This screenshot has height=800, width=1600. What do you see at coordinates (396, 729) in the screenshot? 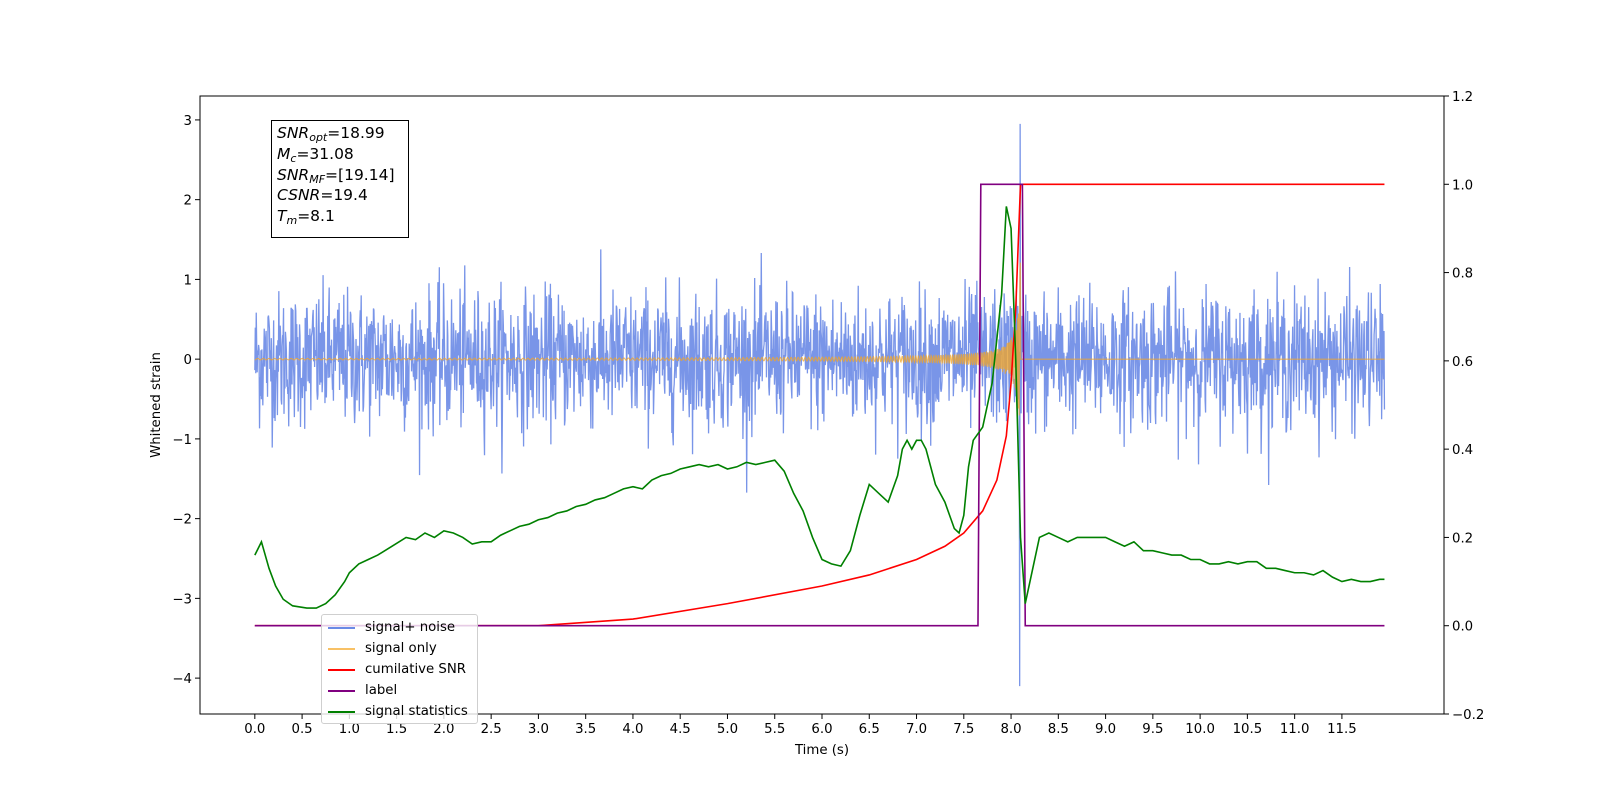
I see `x-tick-label: 1.5` at bounding box center [396, 729].